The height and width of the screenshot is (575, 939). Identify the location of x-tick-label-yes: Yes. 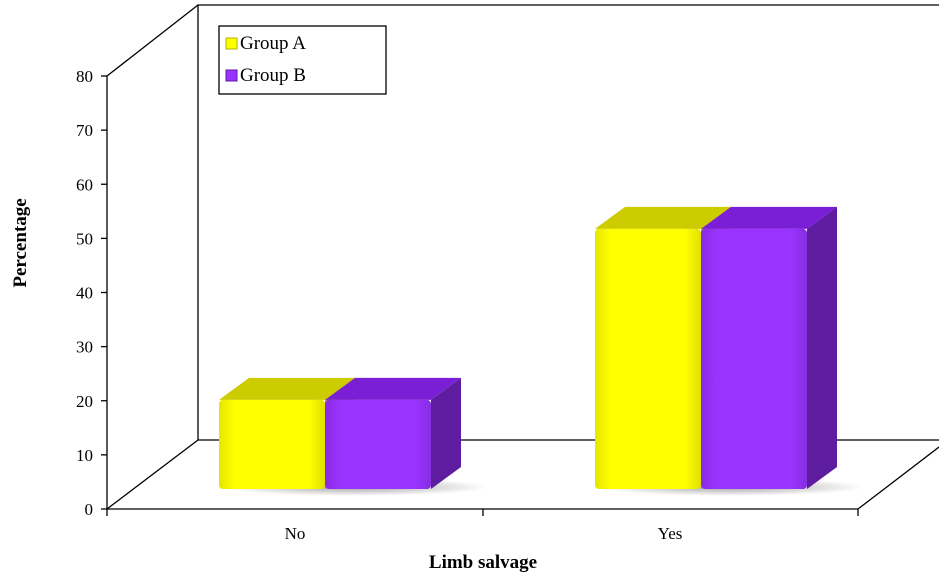
(670, 533).